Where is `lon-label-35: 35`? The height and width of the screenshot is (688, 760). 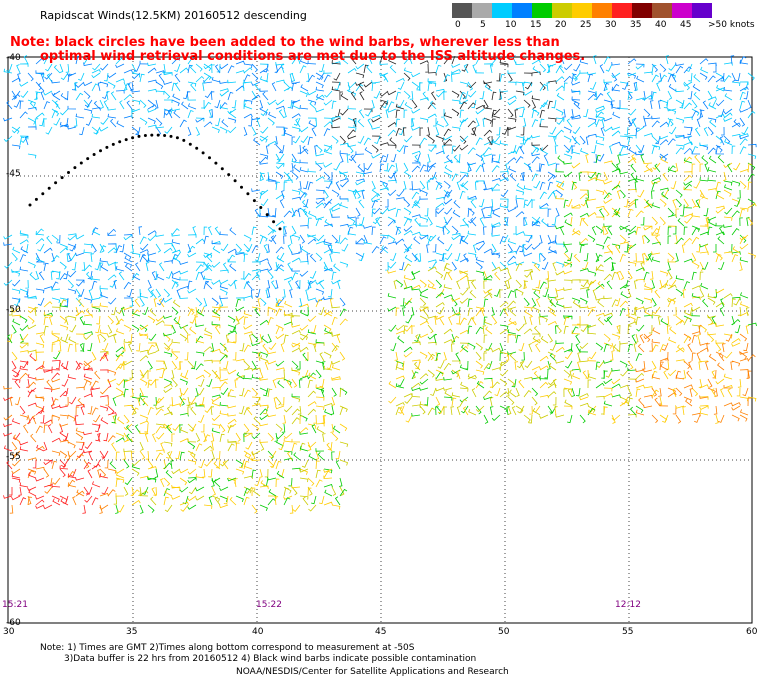
lon-label-35: 35 is located at coordinates (132, 632).